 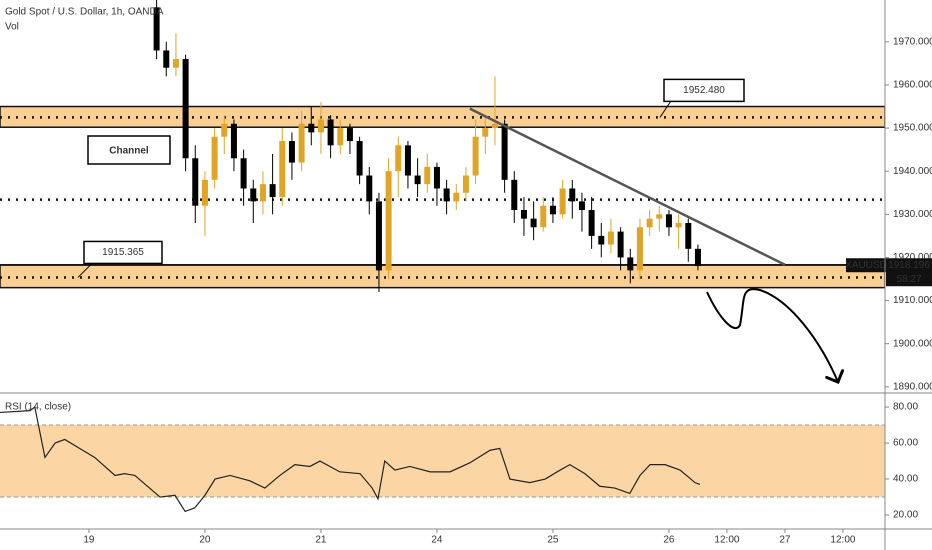 I want to click on y-tick-label: 1940.000, so click(x=912, y=171).